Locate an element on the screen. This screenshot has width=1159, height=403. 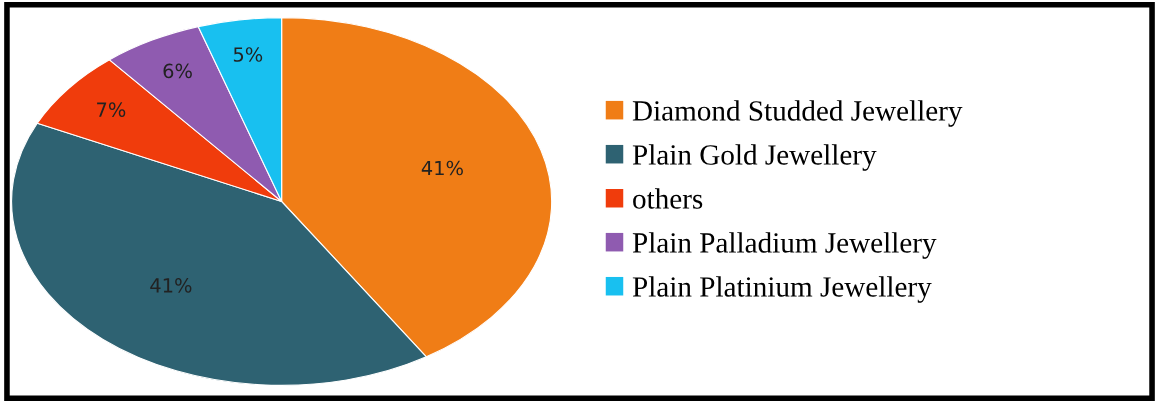
legend-label: others is located at coordinates (668, 198).